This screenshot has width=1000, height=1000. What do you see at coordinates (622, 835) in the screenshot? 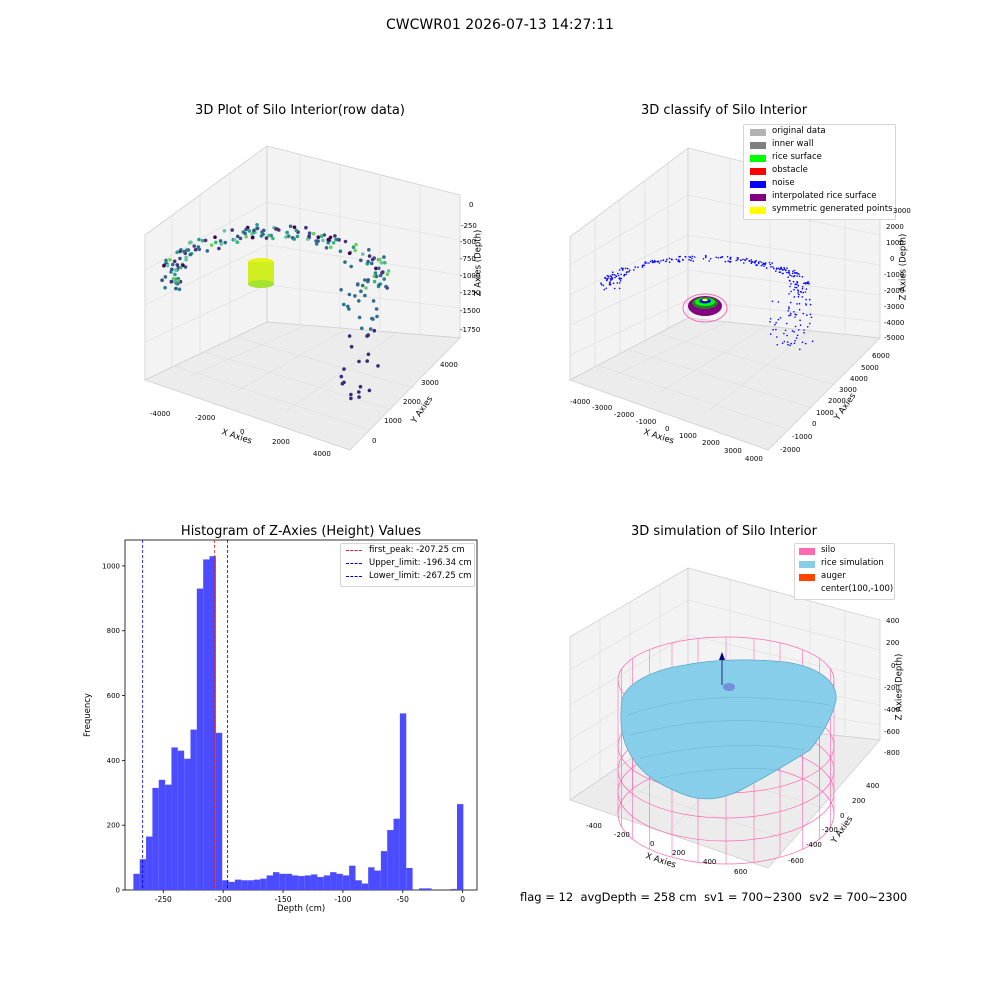
I see `p3-xtick: -200` at bounding box center [622, 835].